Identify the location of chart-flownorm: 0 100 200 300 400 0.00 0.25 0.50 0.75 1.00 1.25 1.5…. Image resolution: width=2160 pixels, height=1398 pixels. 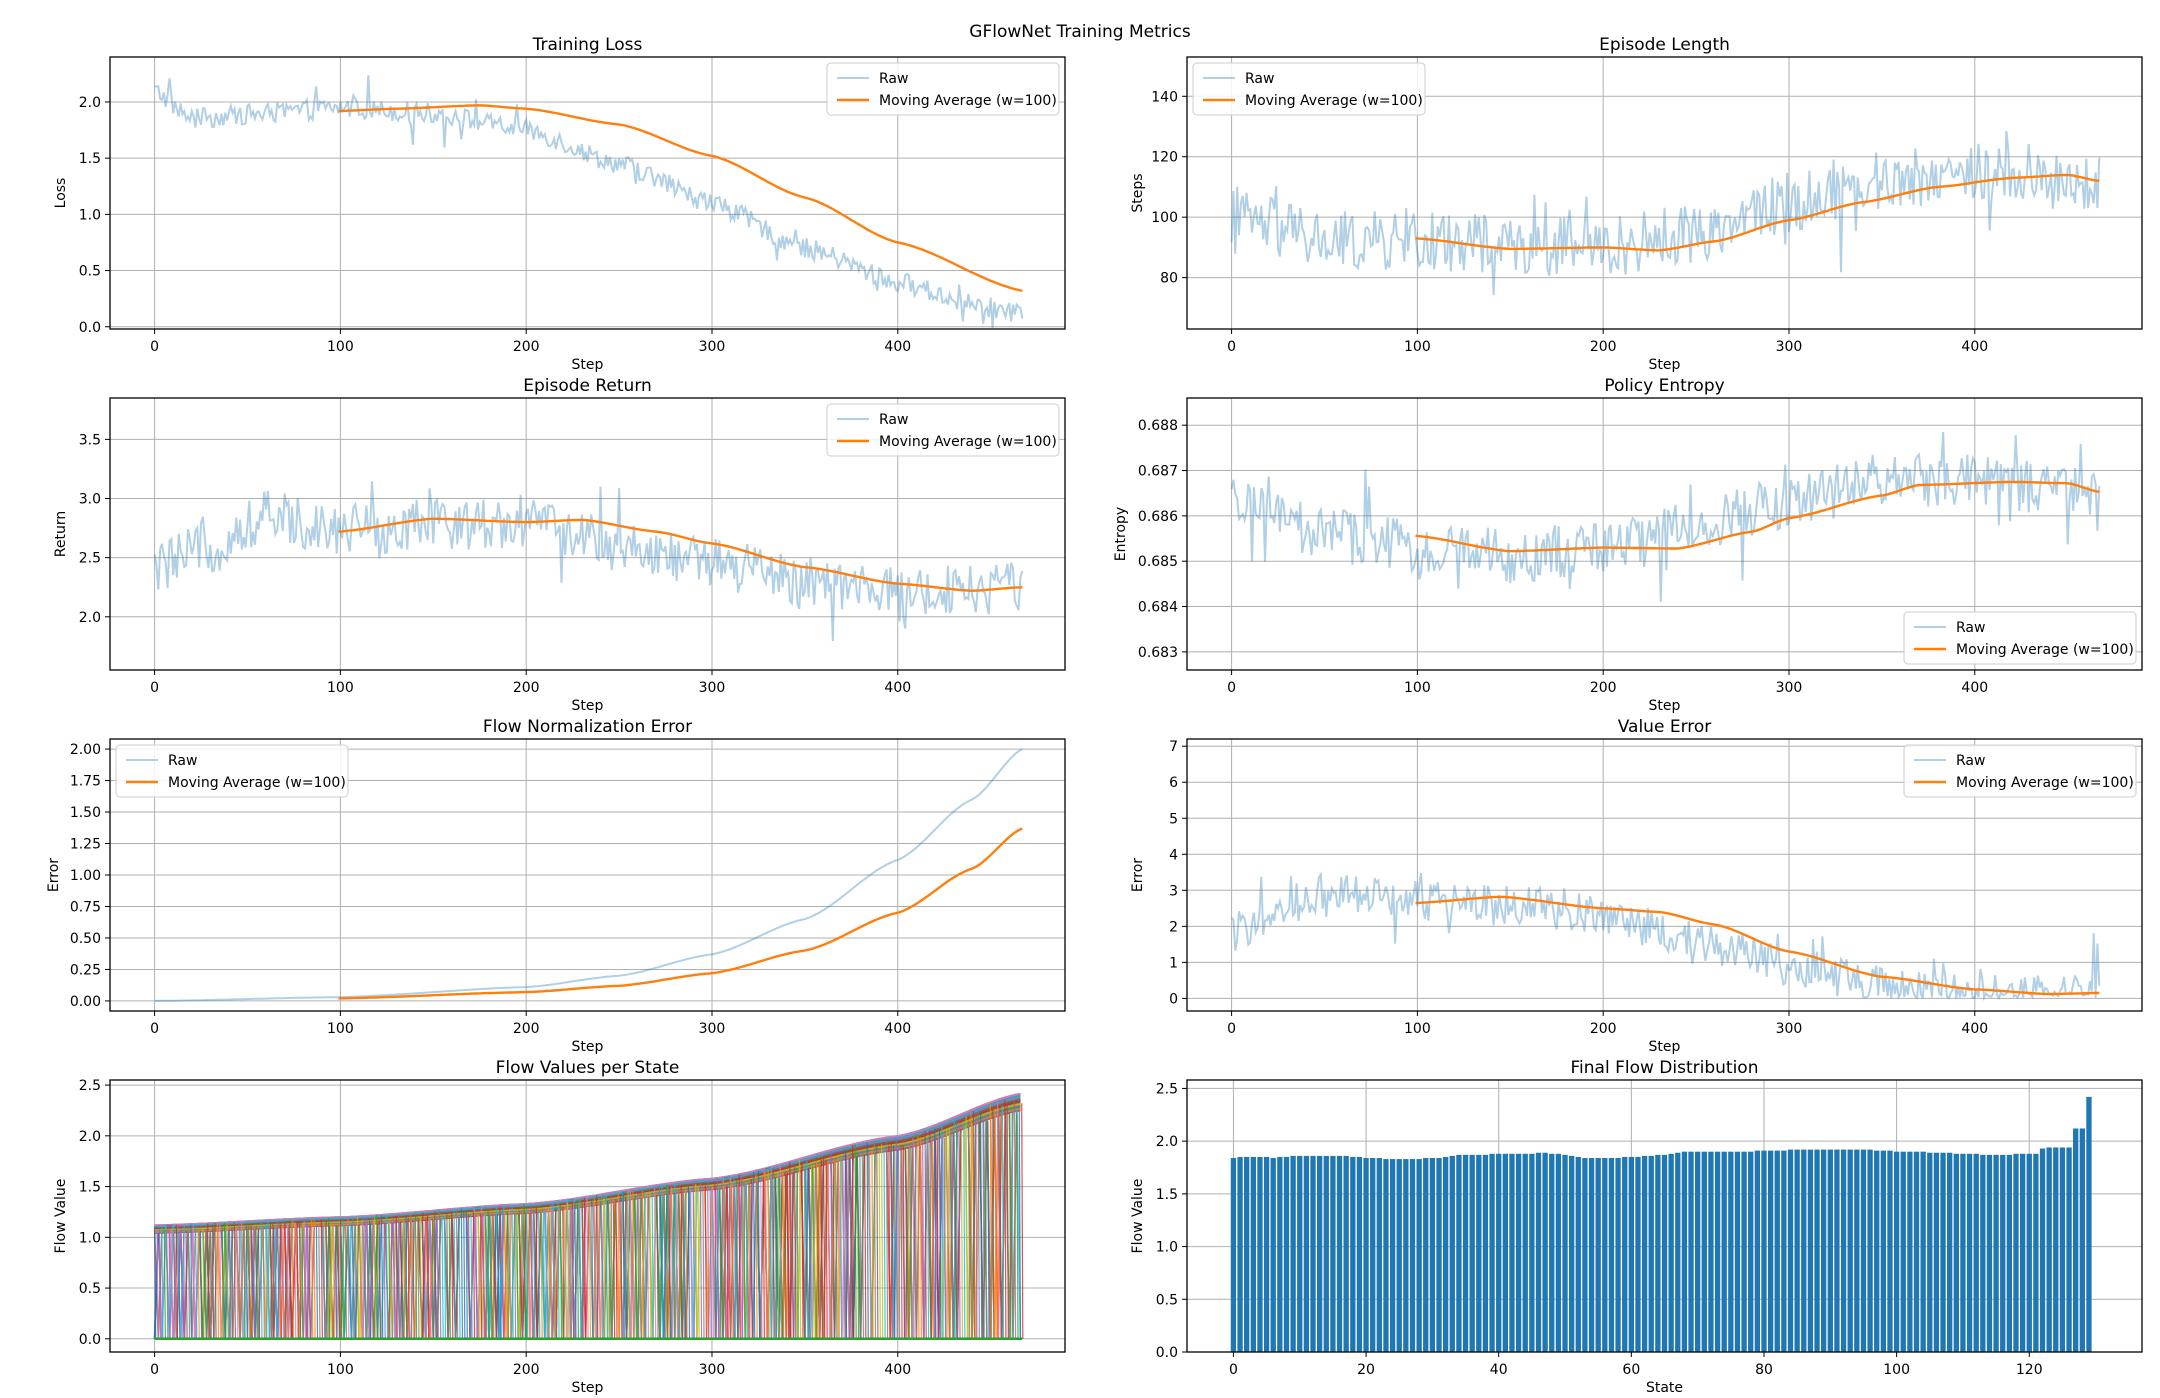
(556, 886).